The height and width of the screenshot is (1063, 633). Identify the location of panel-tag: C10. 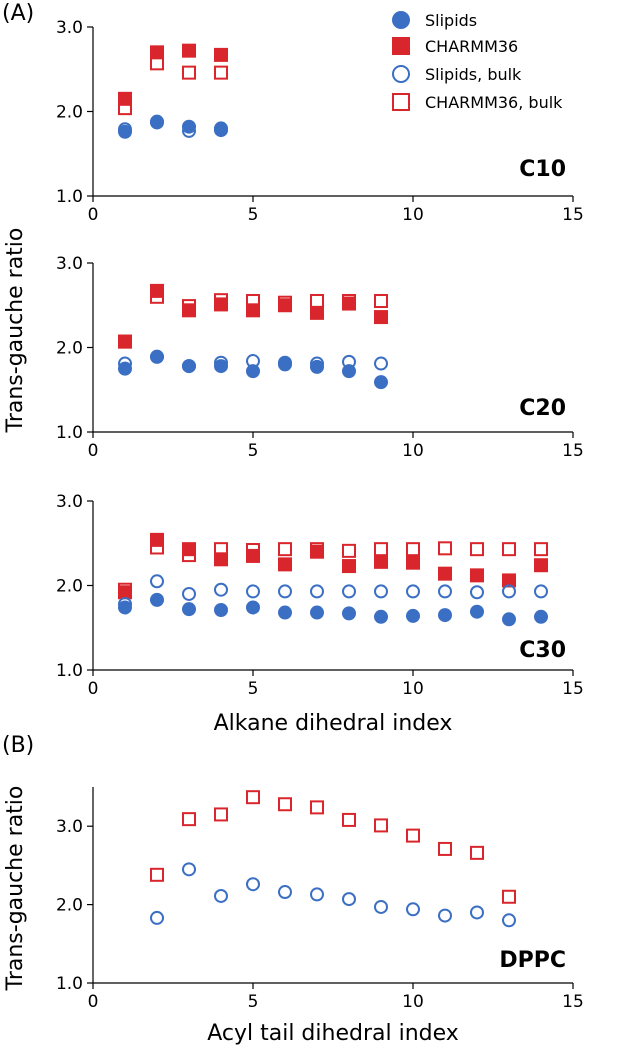
(542, 169).